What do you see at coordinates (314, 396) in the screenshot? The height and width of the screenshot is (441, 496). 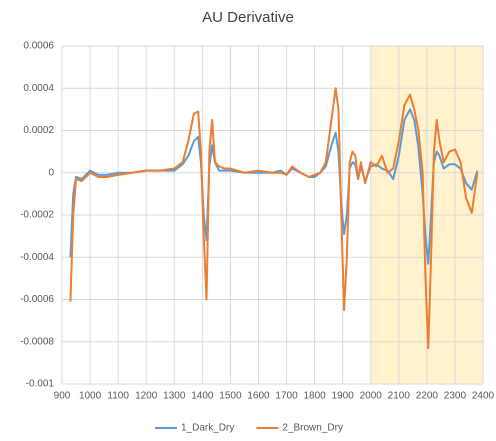 I see `x-tick-label: 1800` at bounding box center [314, 396].